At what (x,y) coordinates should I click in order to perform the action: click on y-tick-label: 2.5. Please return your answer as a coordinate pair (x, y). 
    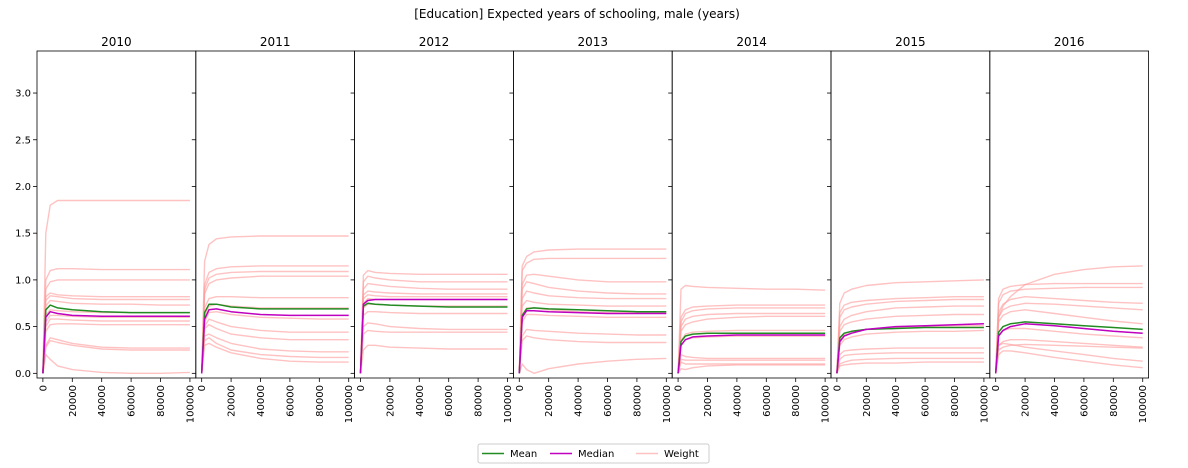
    Looking at the image, I should click on (23, 140).